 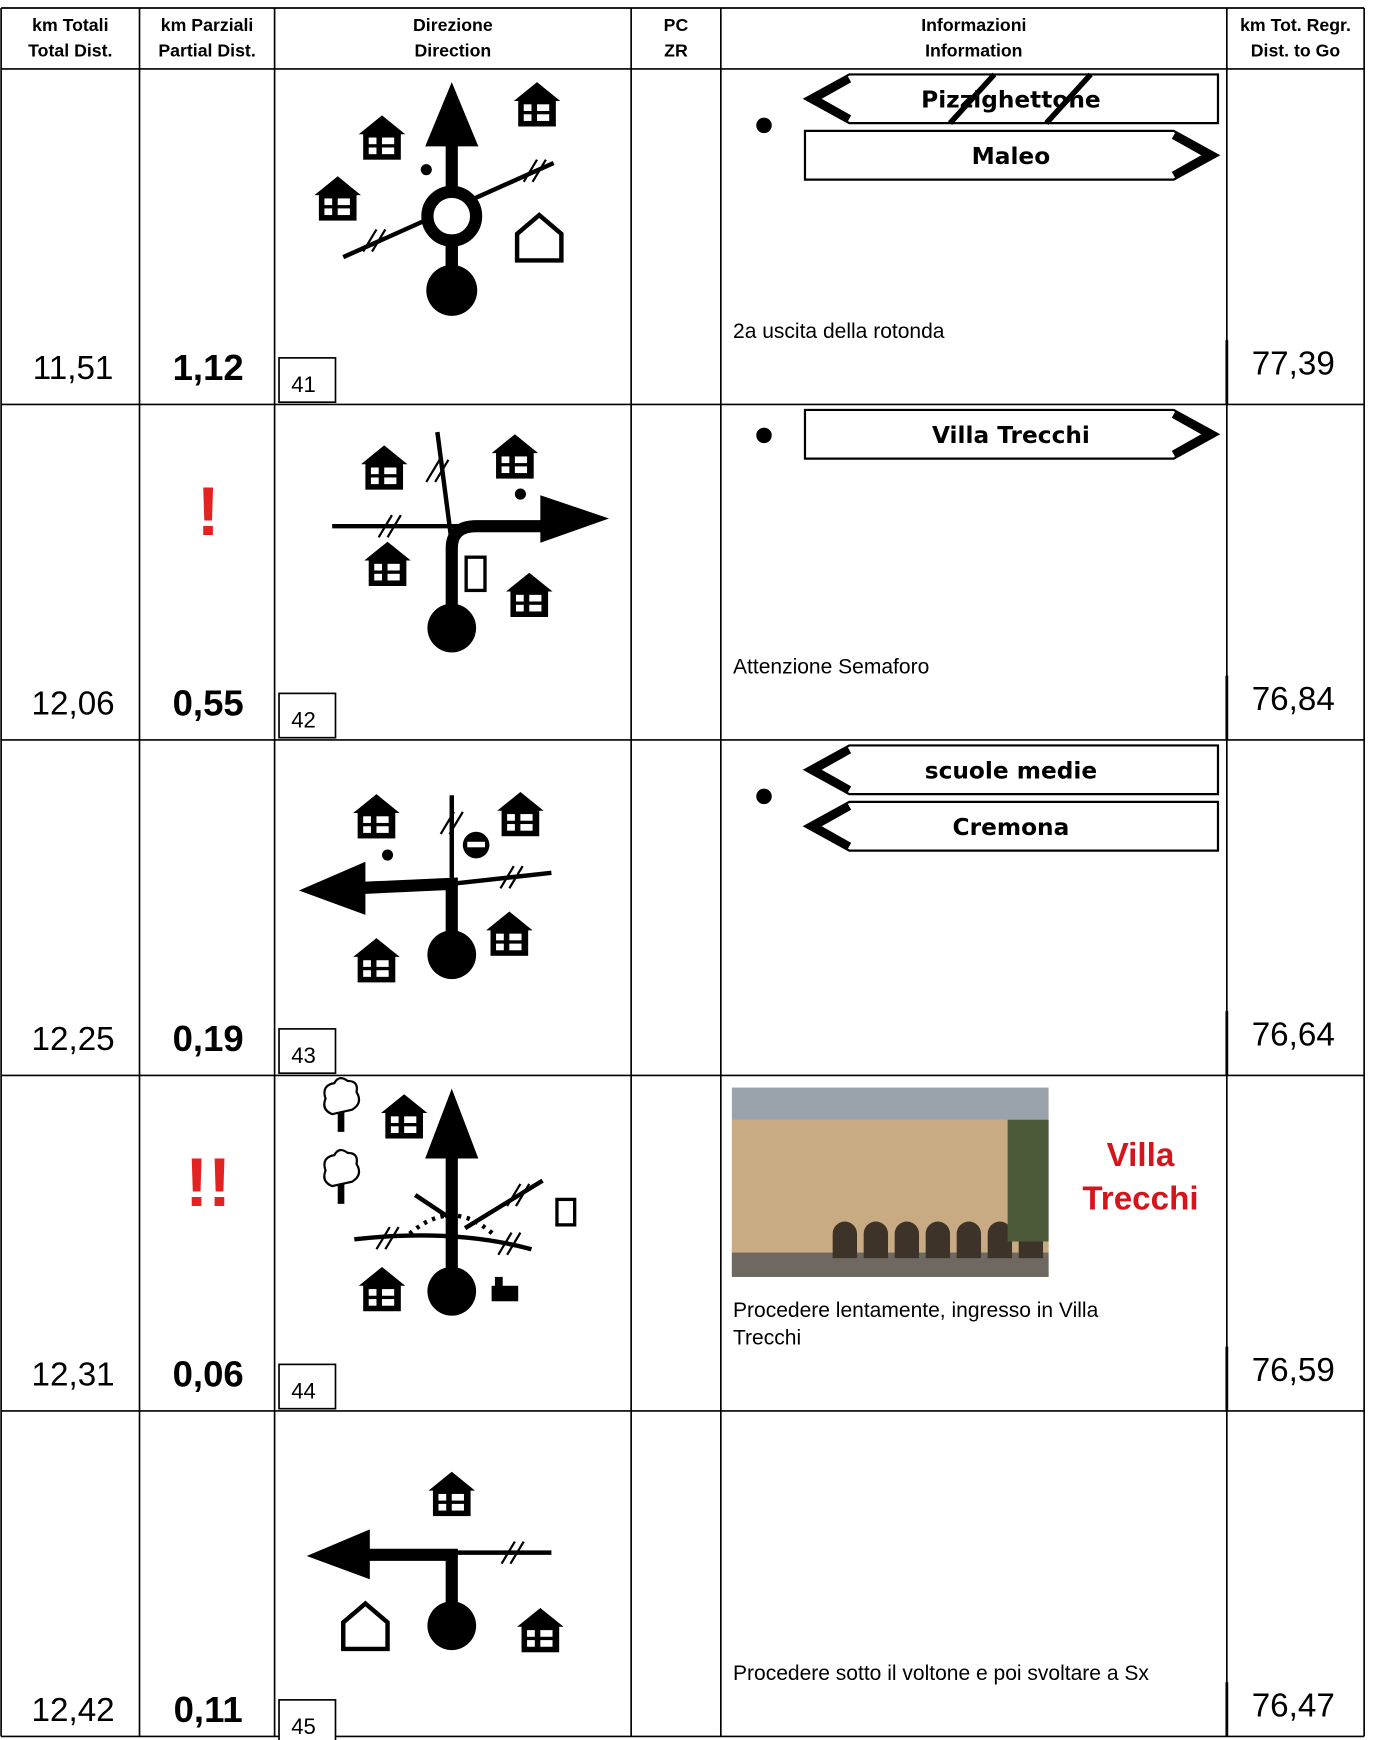 I want to click on info-text: Attenzione Semaforo, so click(x=831, y=666).